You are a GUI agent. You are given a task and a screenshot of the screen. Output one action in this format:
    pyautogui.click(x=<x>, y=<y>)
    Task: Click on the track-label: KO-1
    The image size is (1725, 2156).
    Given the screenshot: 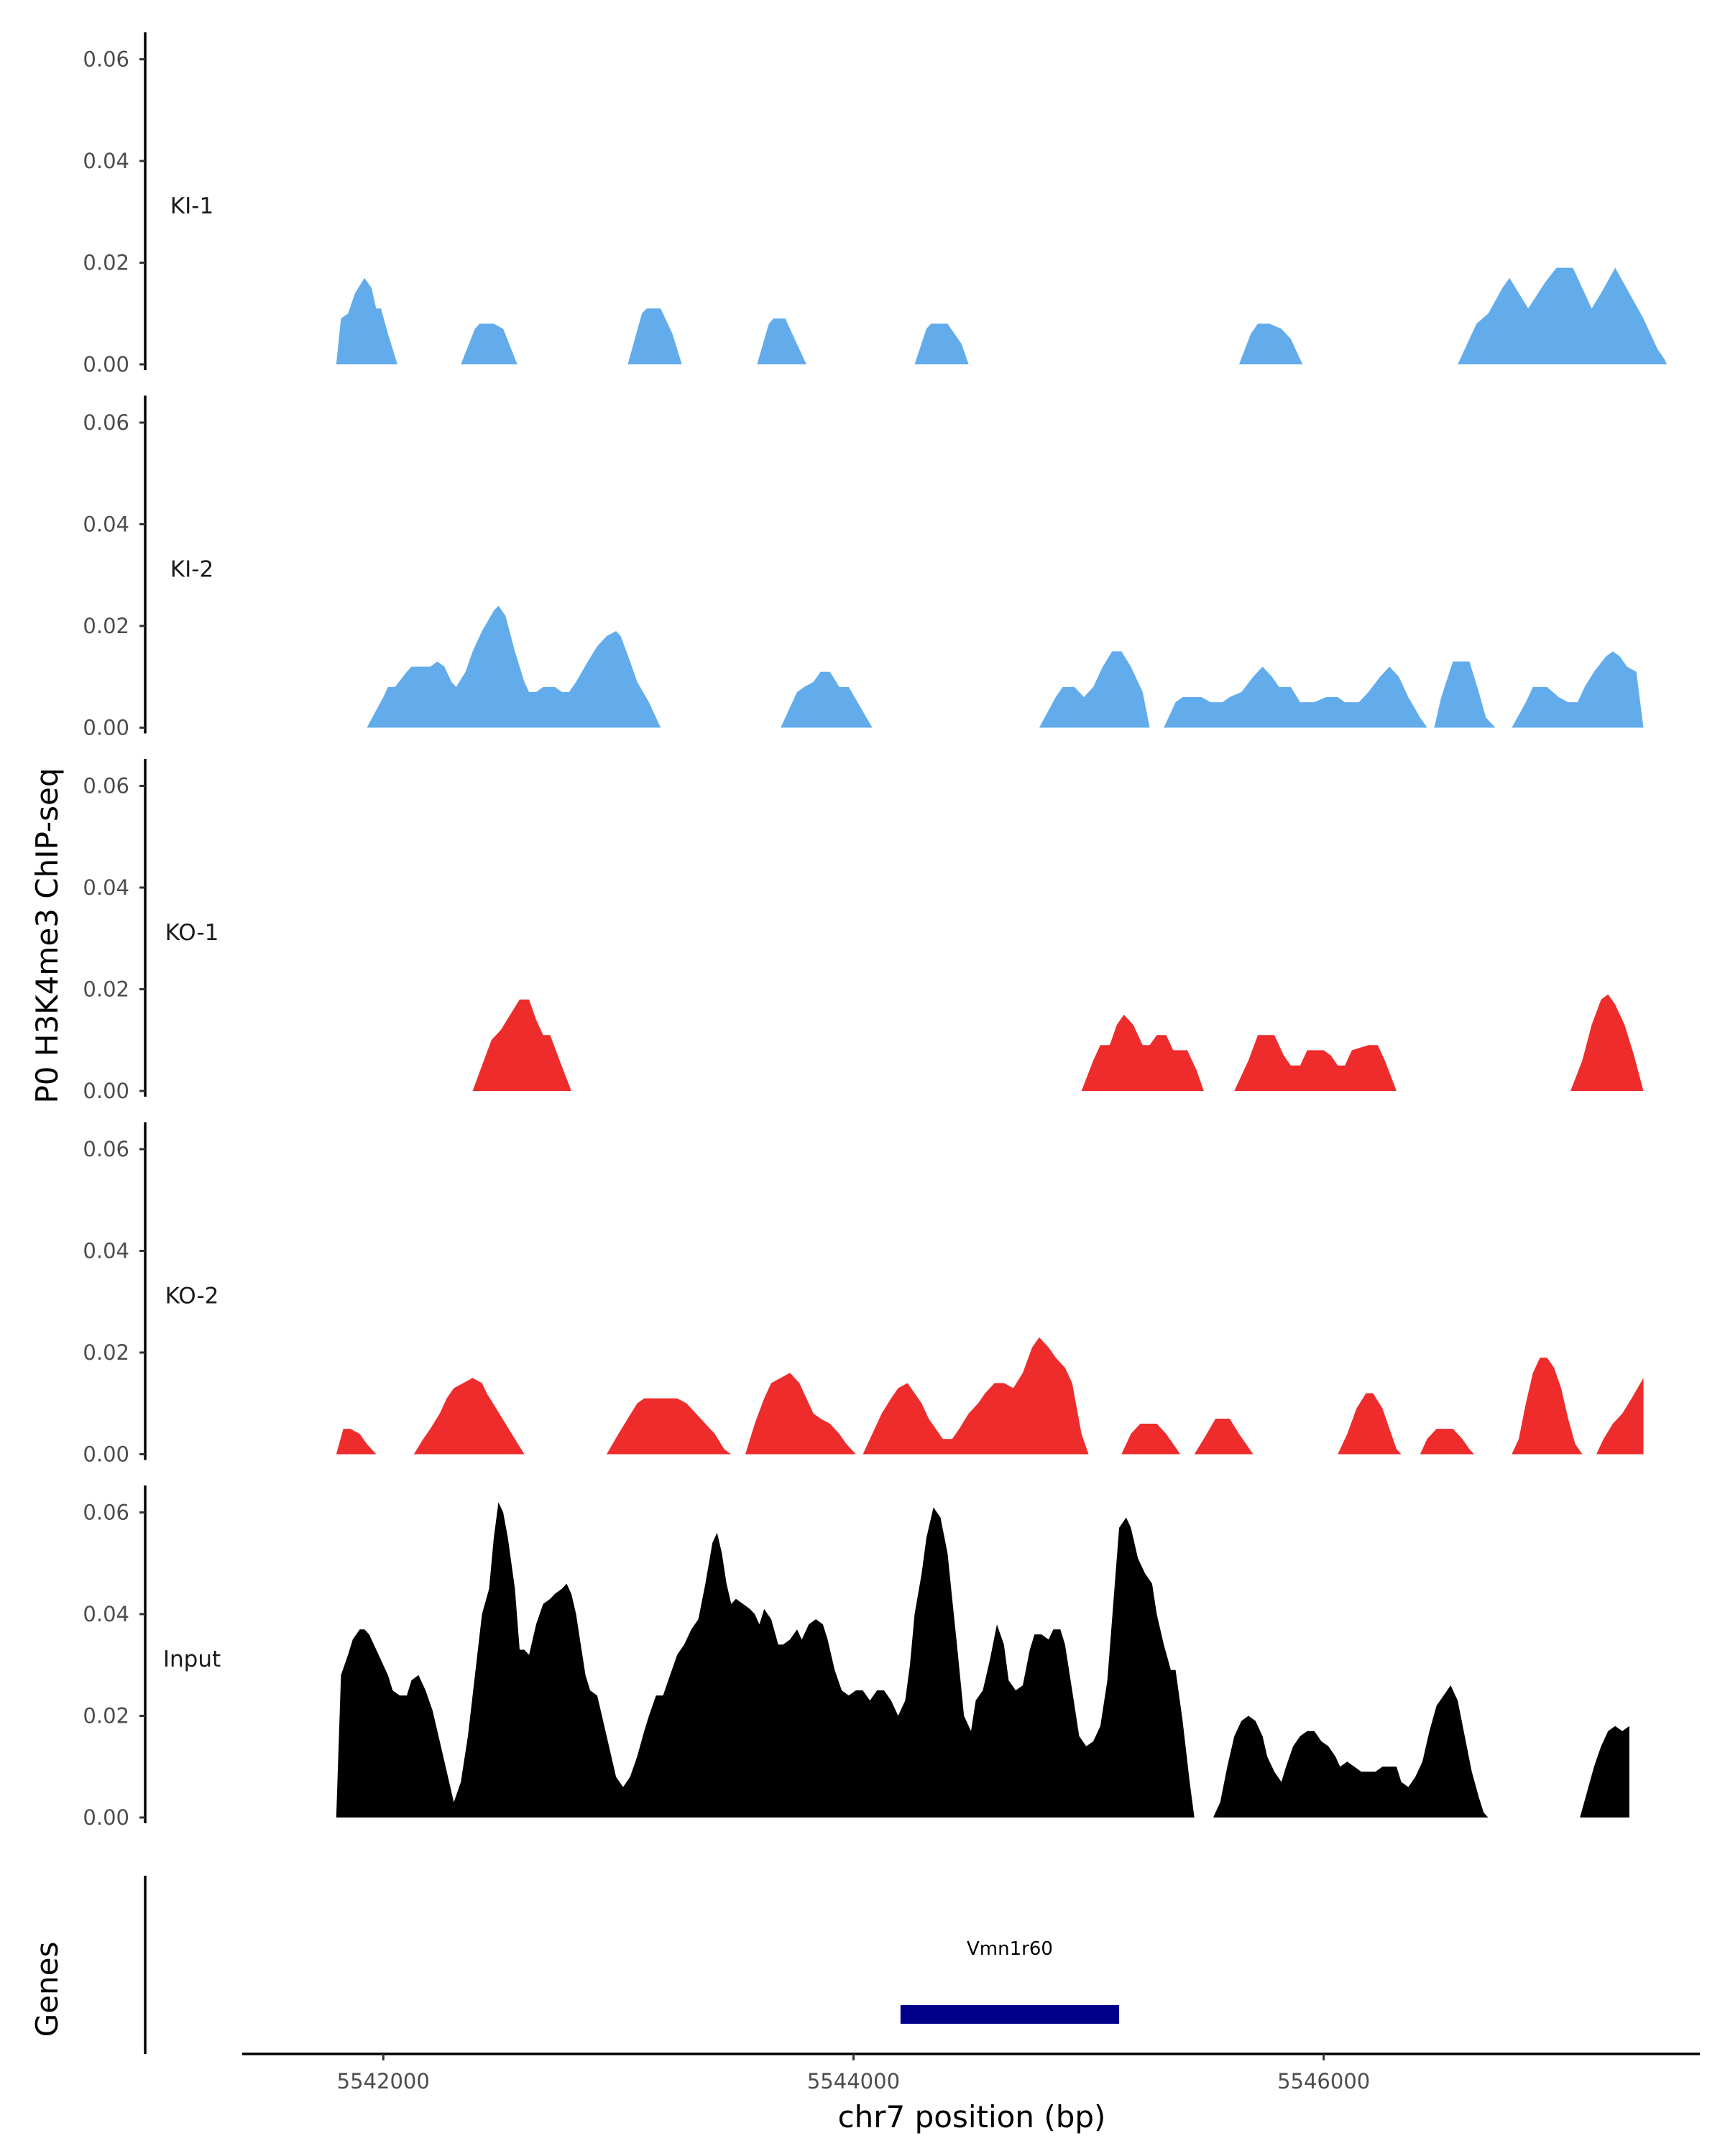 What is the action you would take?
    pyautogui.click(x=192, y=933)
    